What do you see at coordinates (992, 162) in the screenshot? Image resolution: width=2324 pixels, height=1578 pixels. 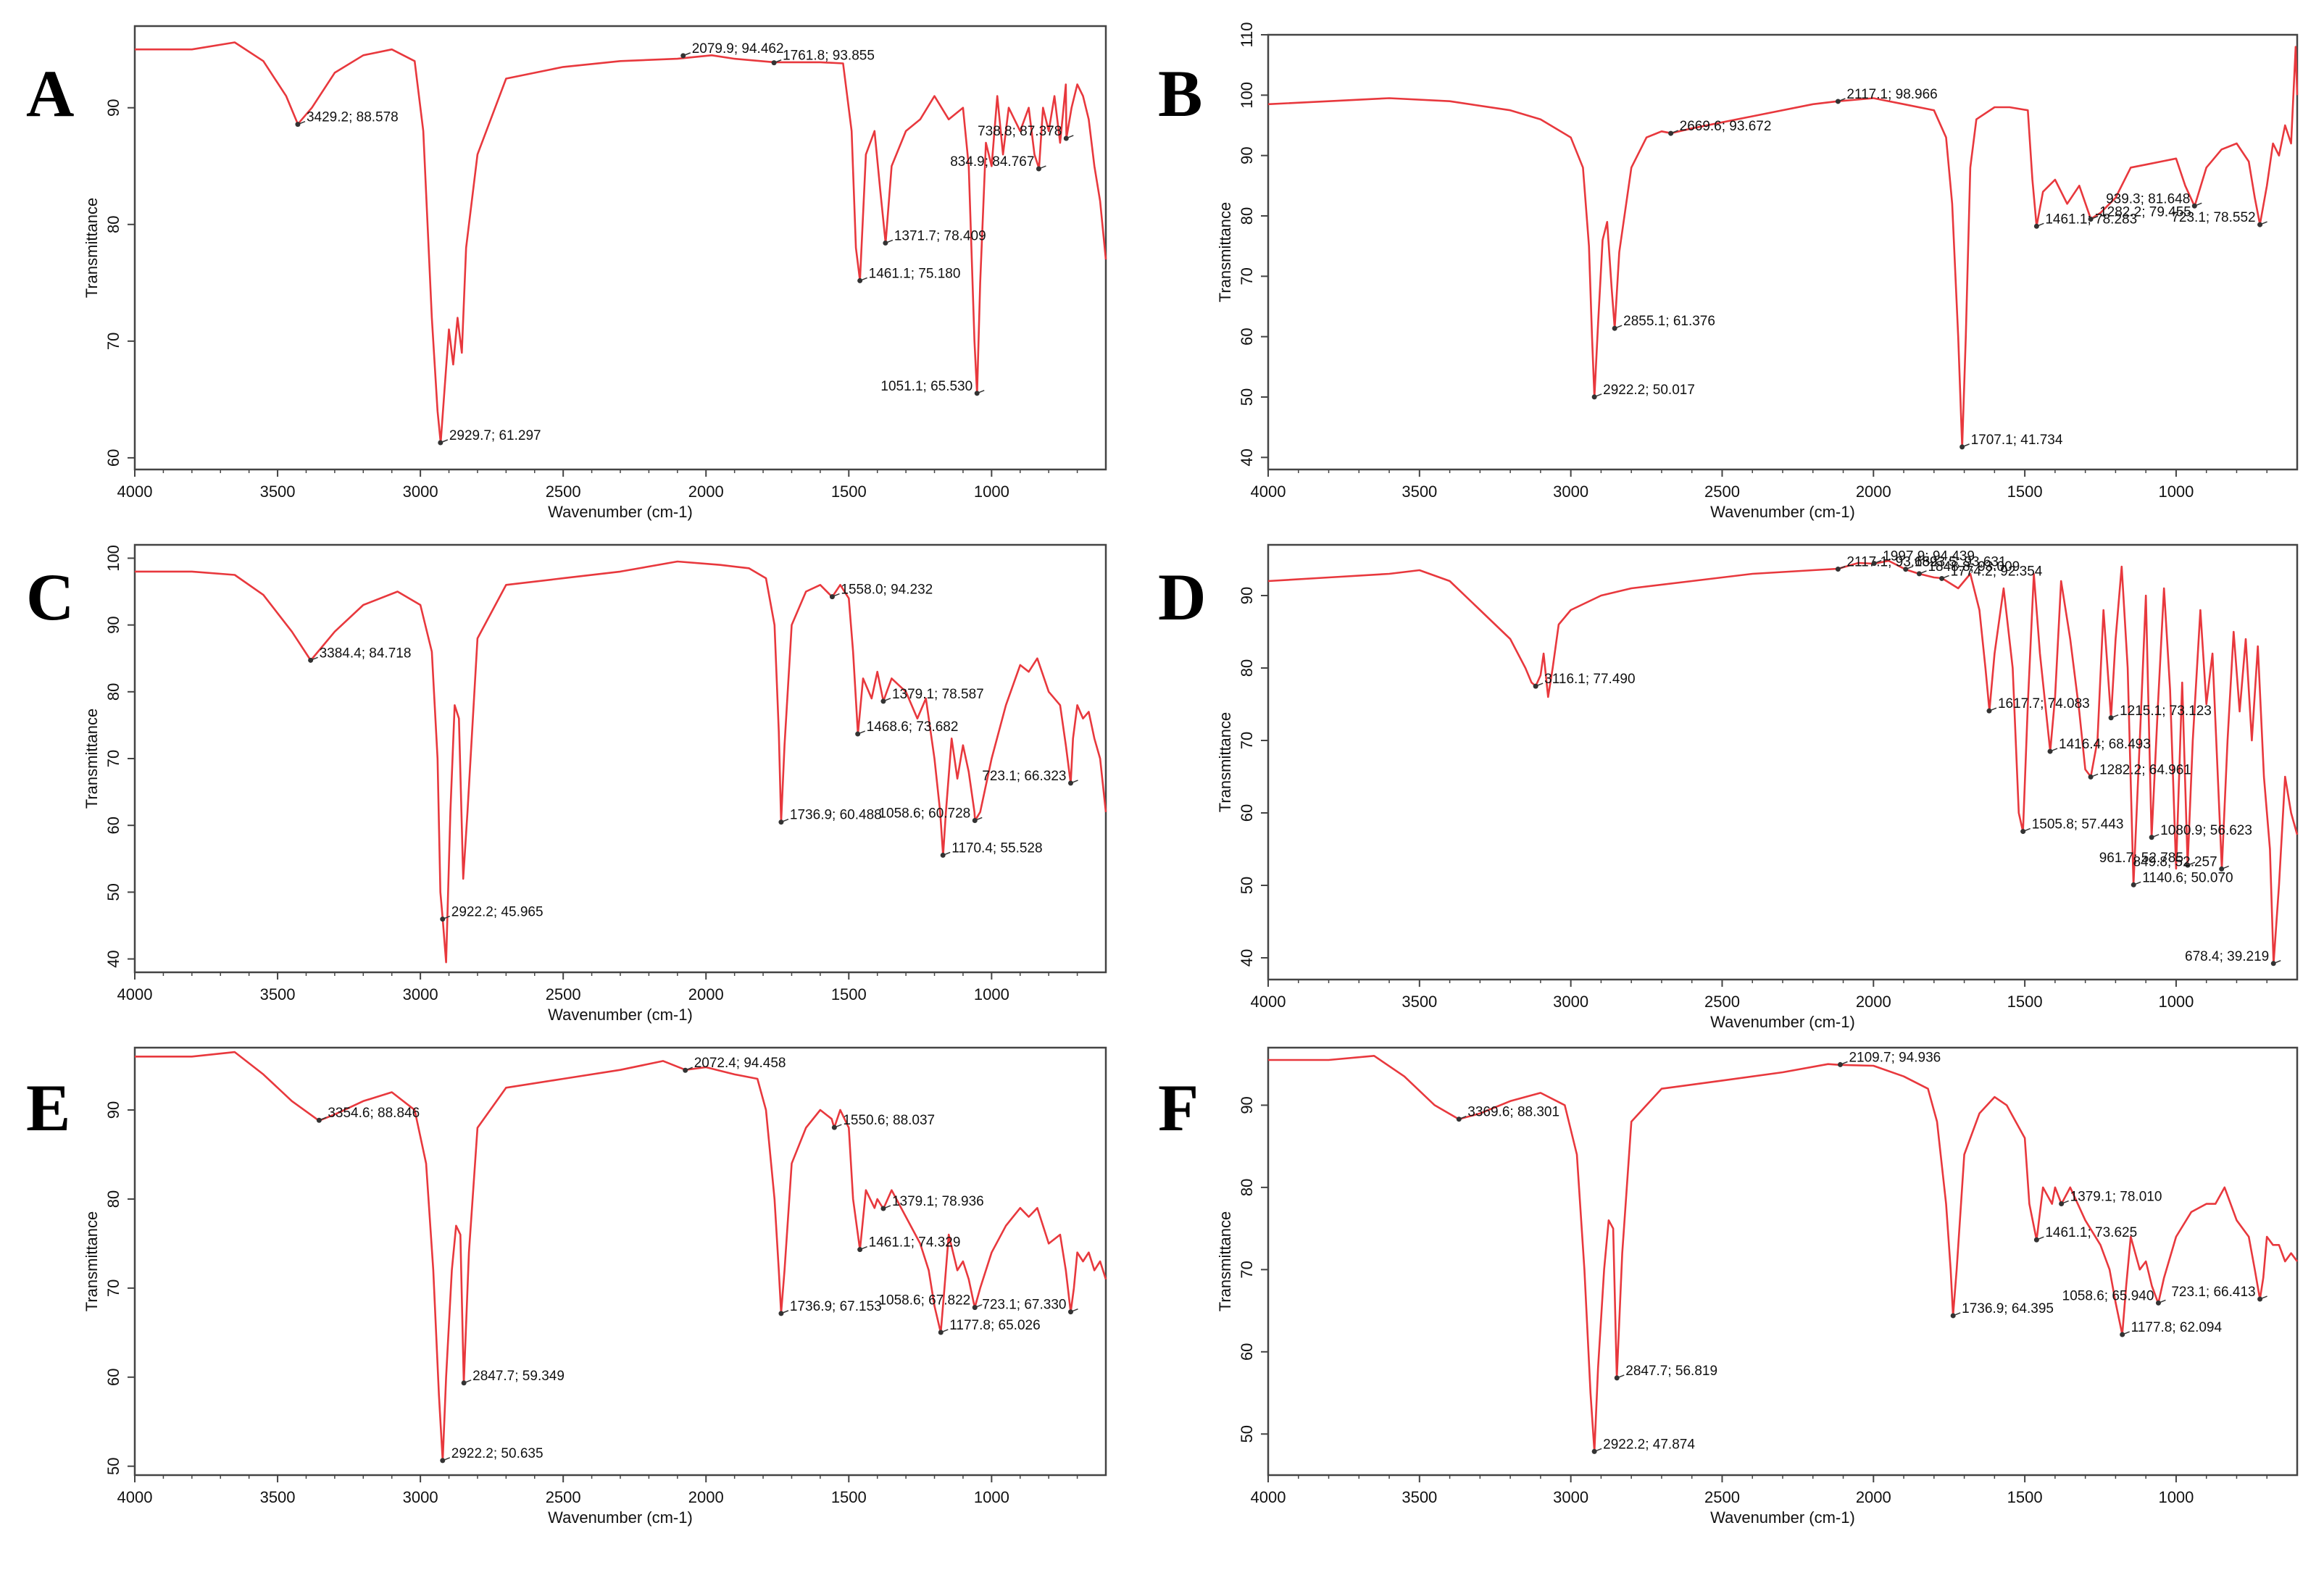 I see `peak-label: 834.9; 84.767` at bounding box center [992, 162].